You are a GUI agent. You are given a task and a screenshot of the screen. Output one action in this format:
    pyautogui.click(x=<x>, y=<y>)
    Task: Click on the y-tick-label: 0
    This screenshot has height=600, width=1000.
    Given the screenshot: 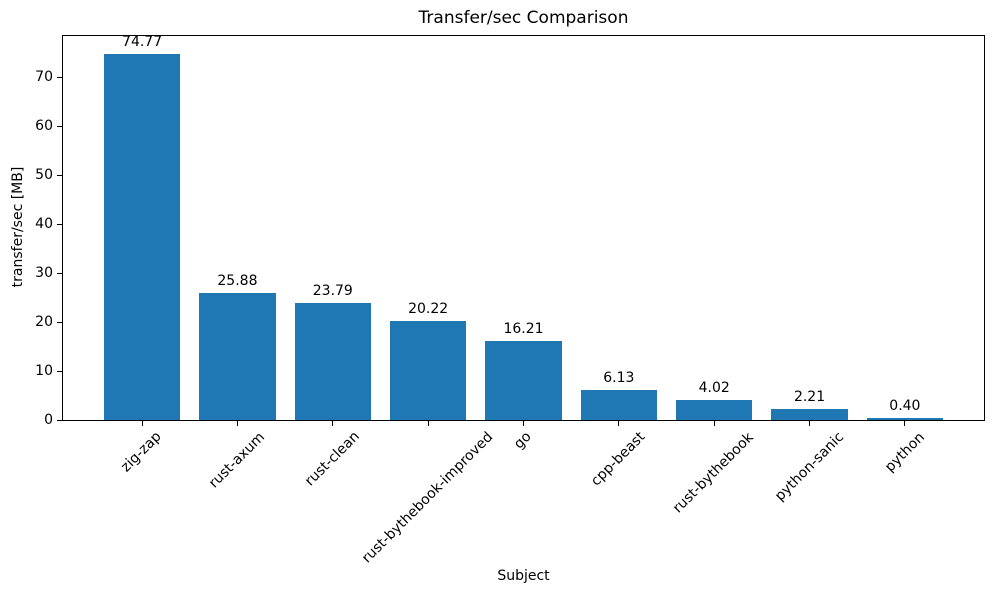 What is the action you would take?
    pyautogui.click(x=48, y=420)
    